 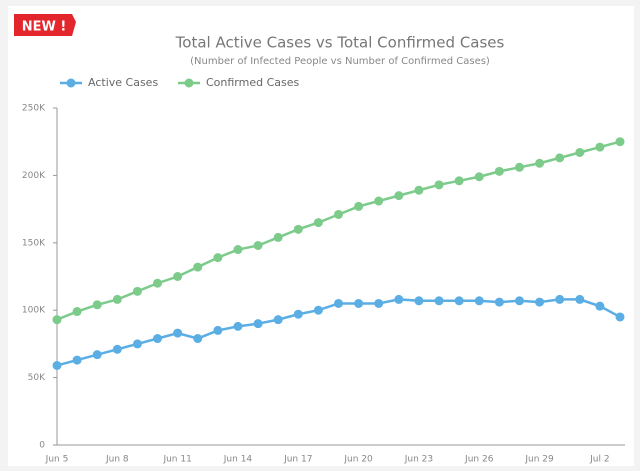 What do you see at coordinates (42, 446) in the screenshot?
I see `y-tick-label: 0` at bounding box center [42, 446].